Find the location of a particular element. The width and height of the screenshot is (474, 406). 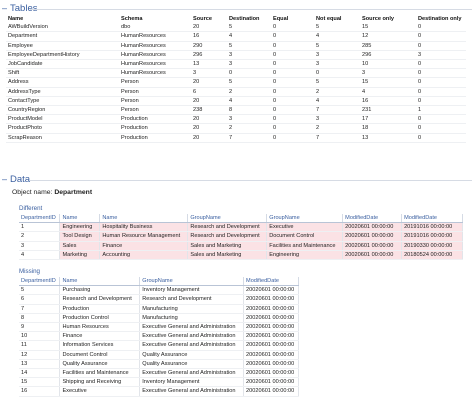

table-cell: Finance is located at coordinates (144, 246).